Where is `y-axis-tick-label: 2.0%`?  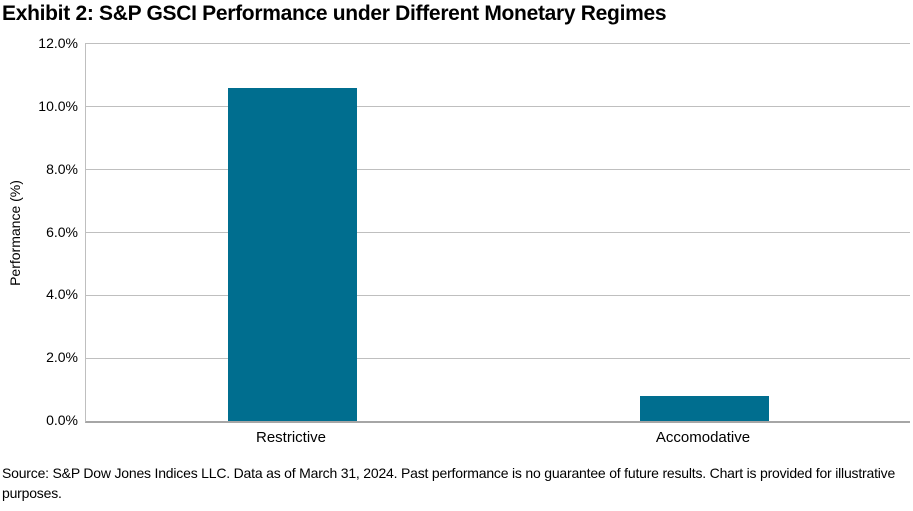
y-axis-tick-label: 2.0% is located at coordinates (62, 357).